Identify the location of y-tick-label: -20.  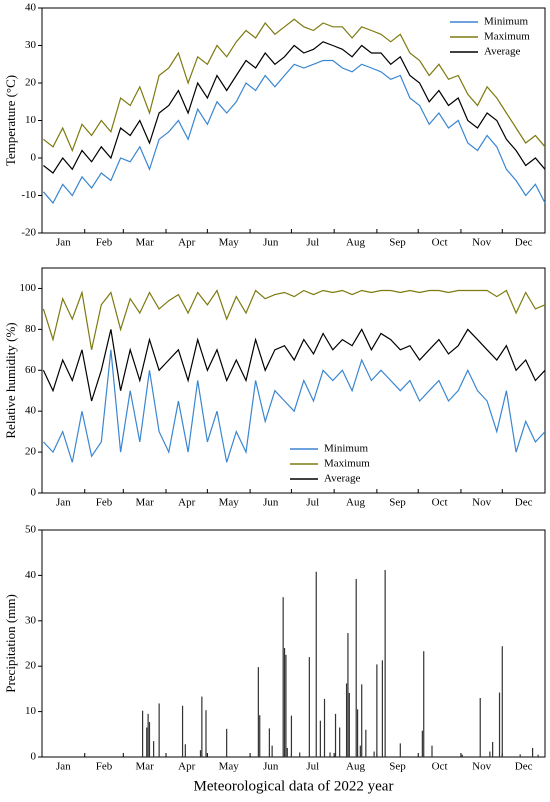
(28, 233).